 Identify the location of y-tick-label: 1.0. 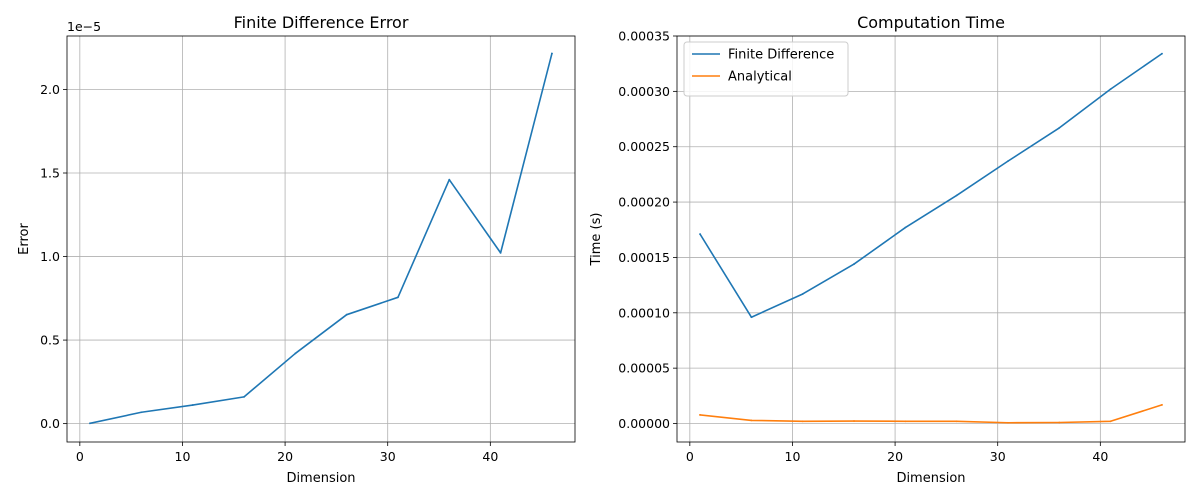
(50, 256).